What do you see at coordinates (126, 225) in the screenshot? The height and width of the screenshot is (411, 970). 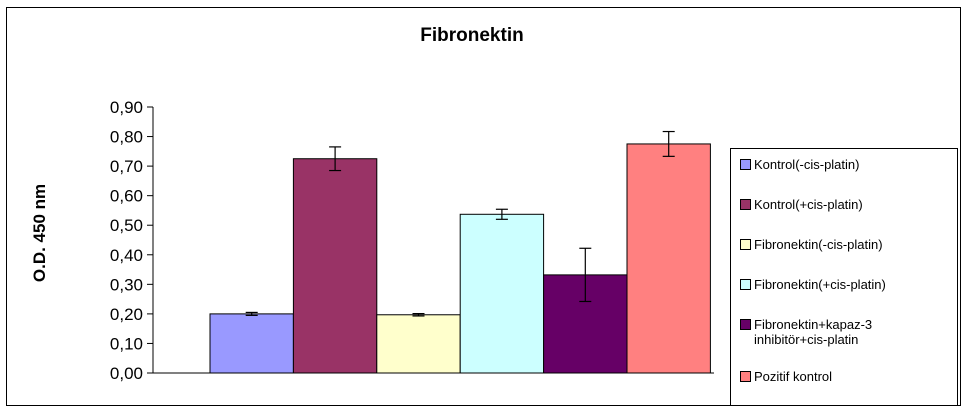 I see `y-tick-label: 0,50` at bounding box center [126, 225].